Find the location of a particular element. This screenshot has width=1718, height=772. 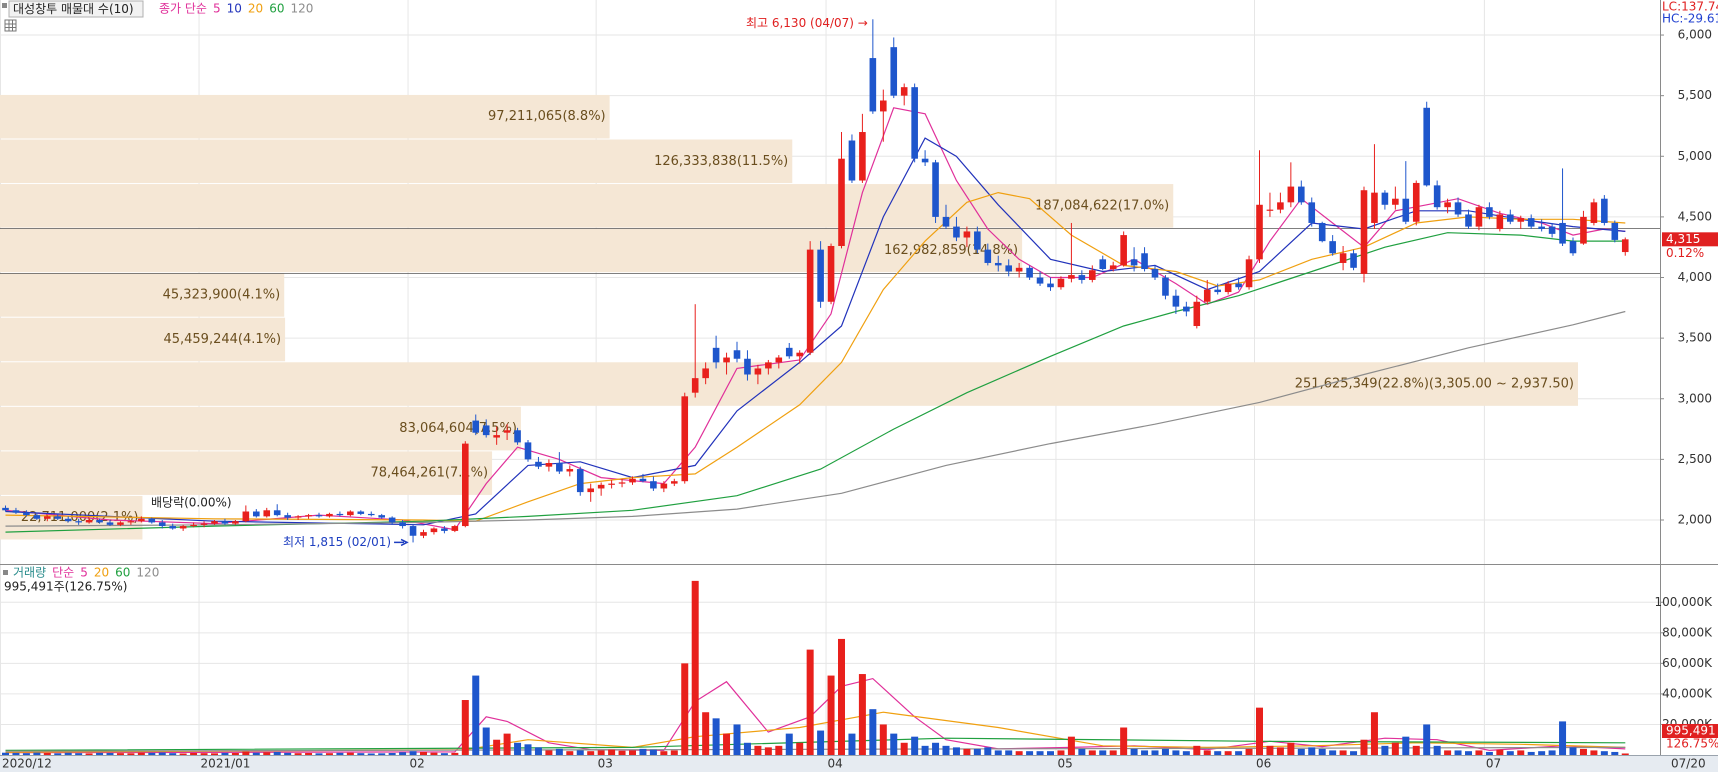

y-tick-label: 4,000 is located at coordinates (1695, 277).